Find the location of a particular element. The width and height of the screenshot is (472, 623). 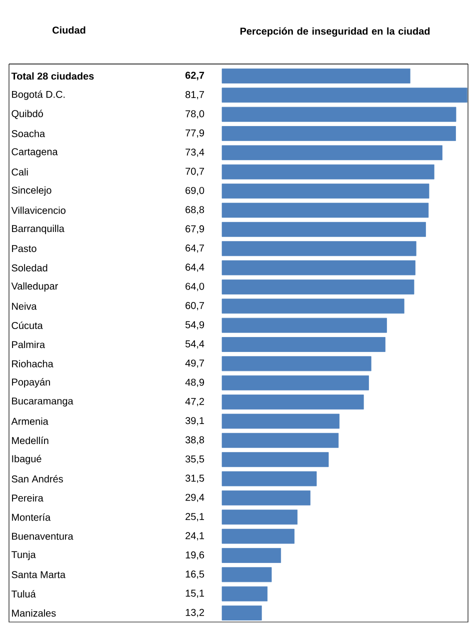

data-label: 64,4 is located at coordinates (194, 268).